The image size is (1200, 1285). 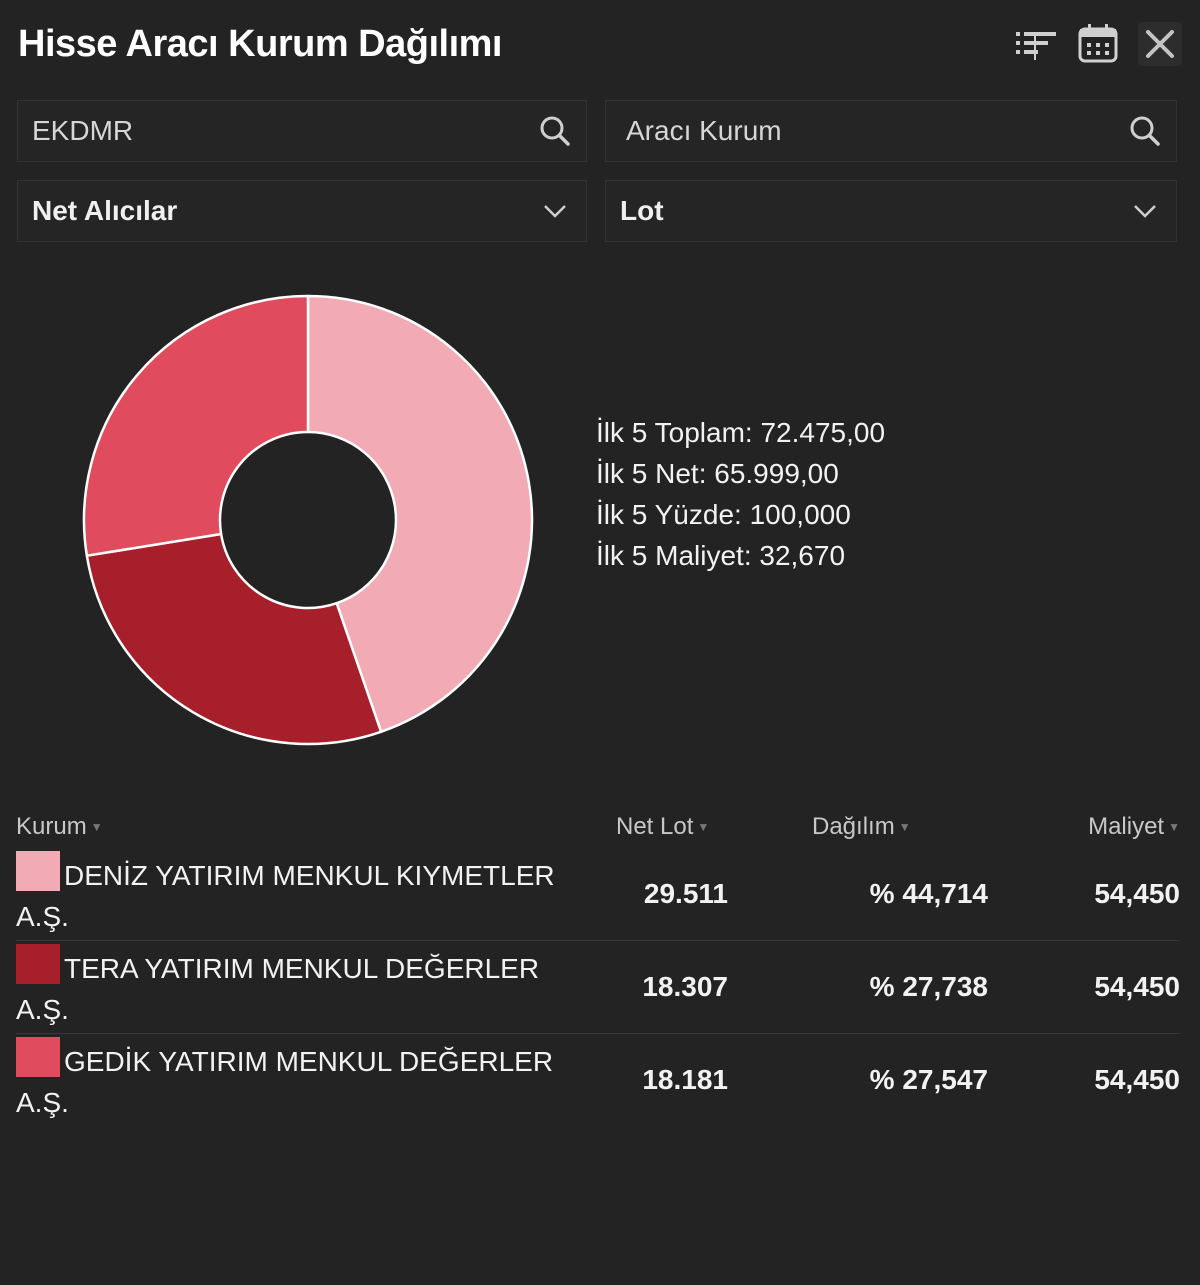 What do you see at coordinates (302, 211) in the screenshot?
I see `side-select: Net Alıcılar` at bounding box center [302, 211].